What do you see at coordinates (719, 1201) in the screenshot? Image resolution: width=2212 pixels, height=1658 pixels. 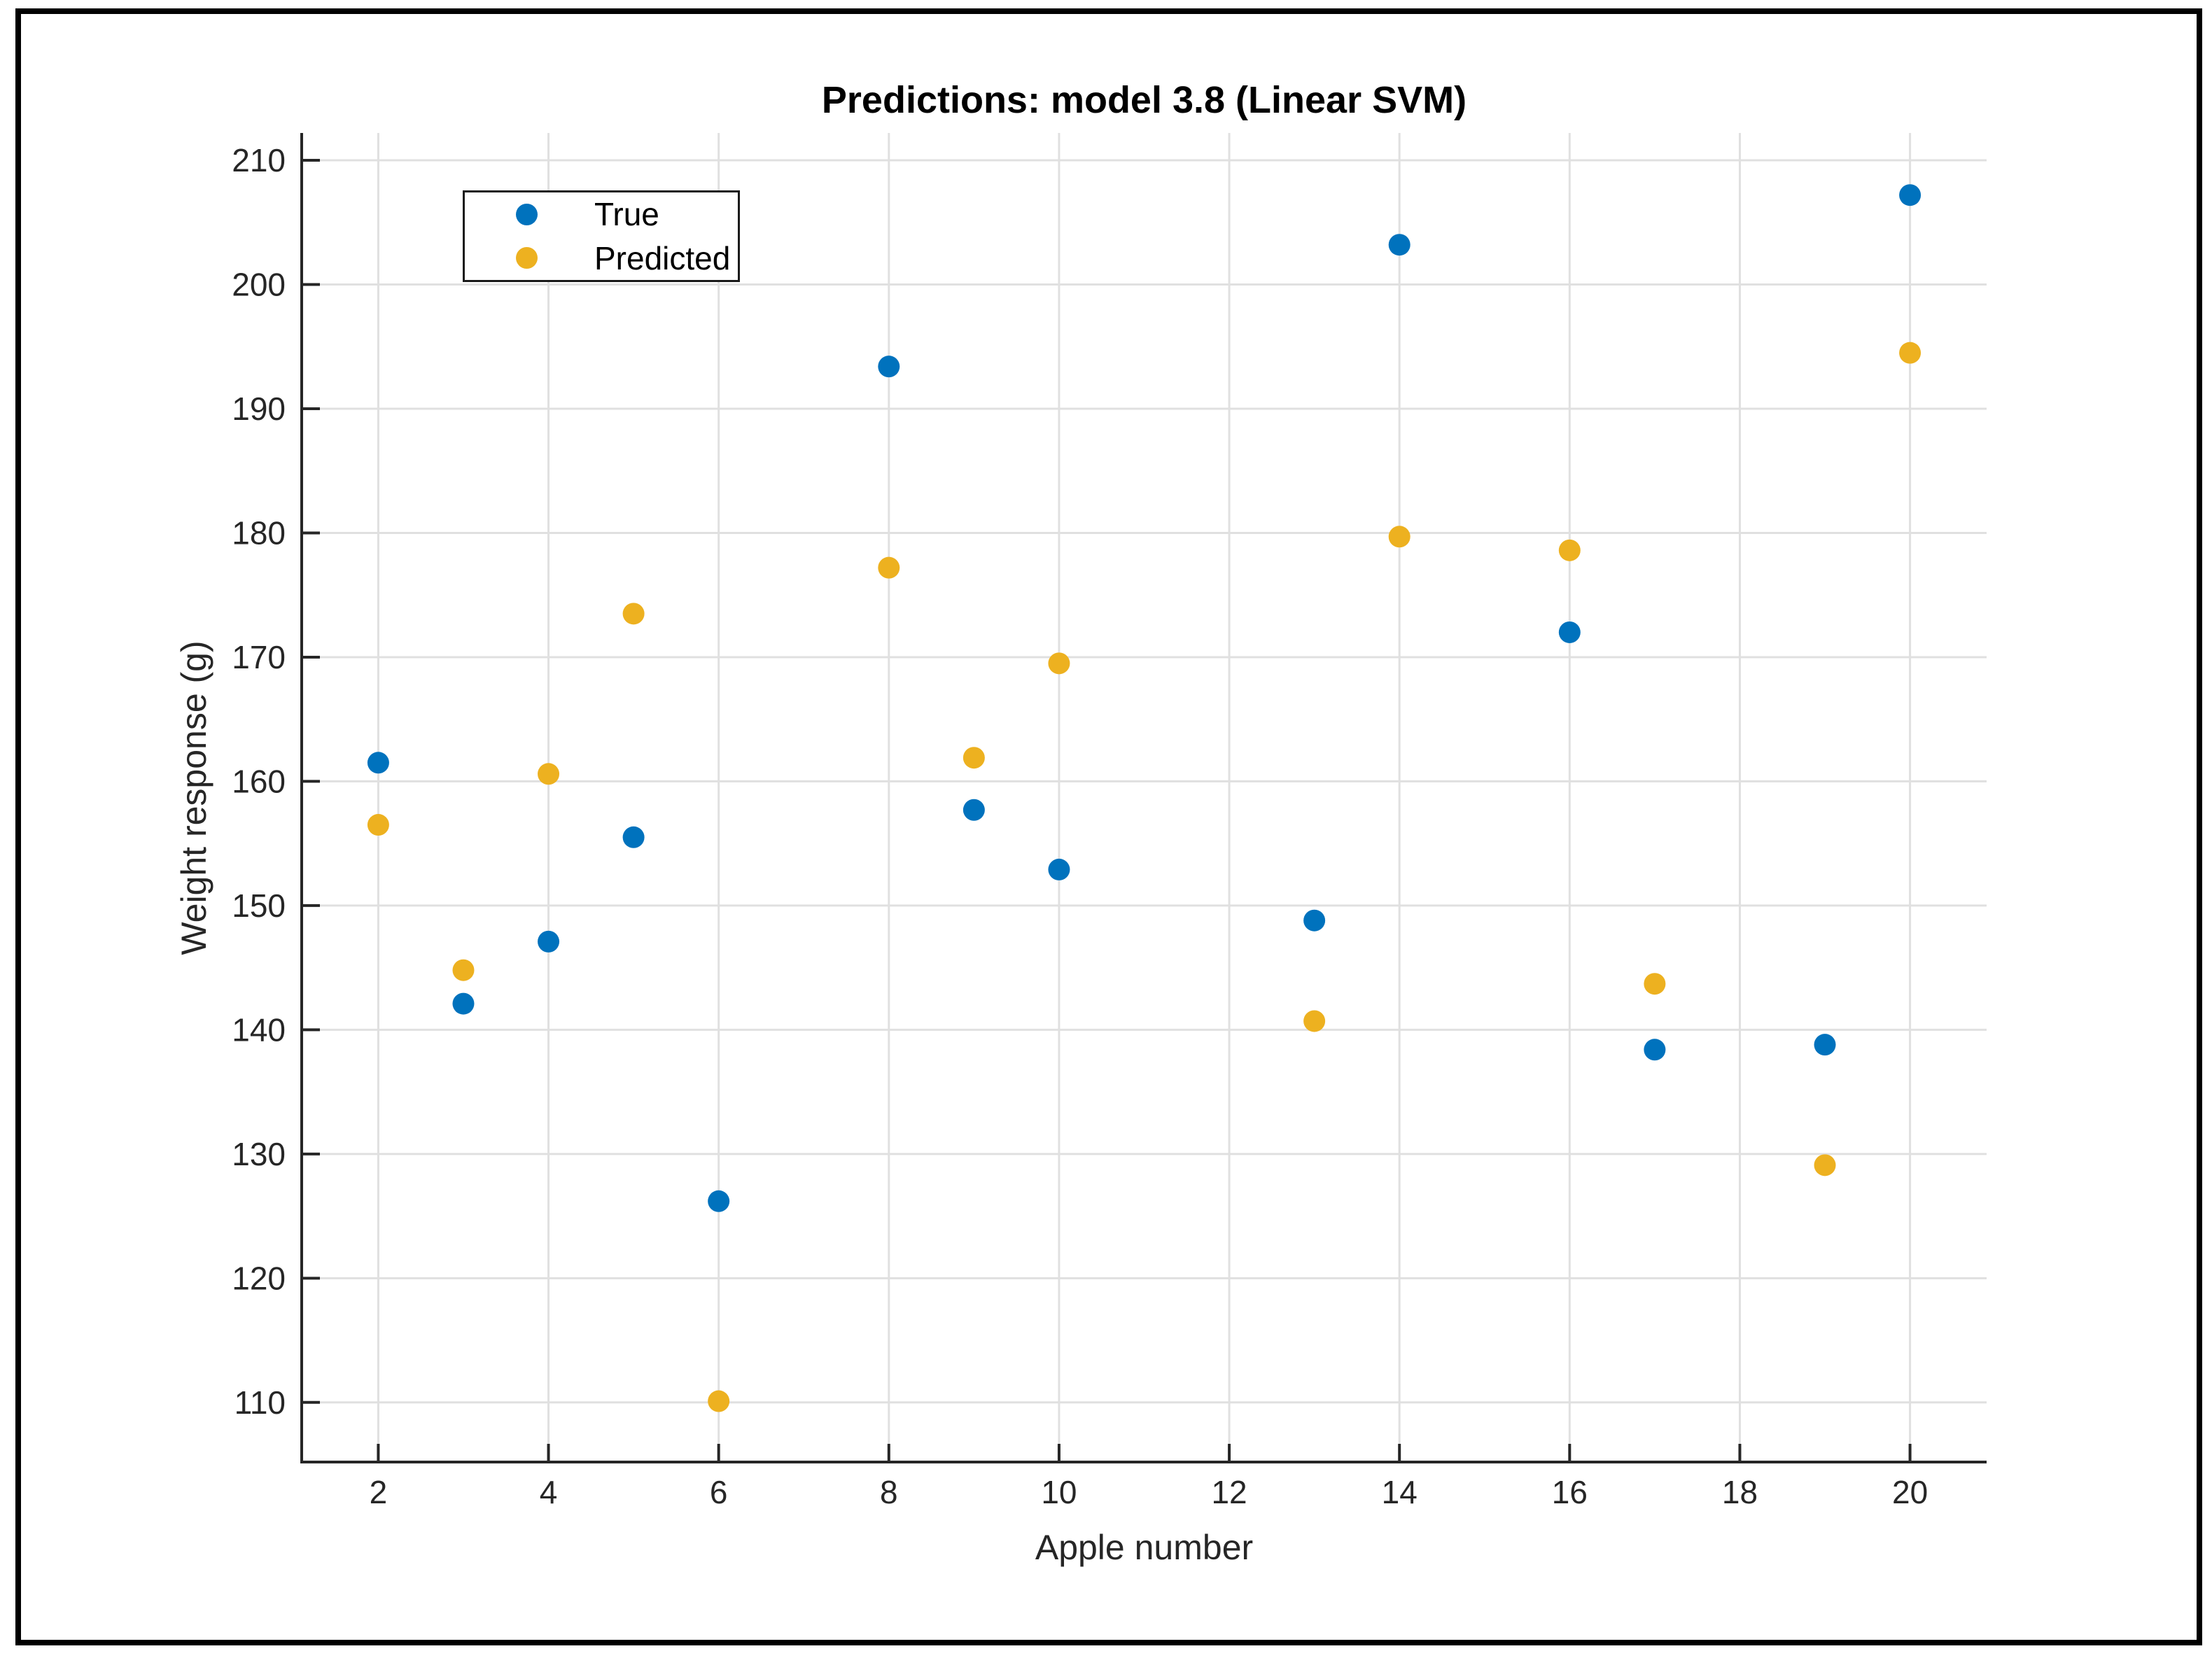 I see `point-true-x6` at bounding box center [719, 1201].